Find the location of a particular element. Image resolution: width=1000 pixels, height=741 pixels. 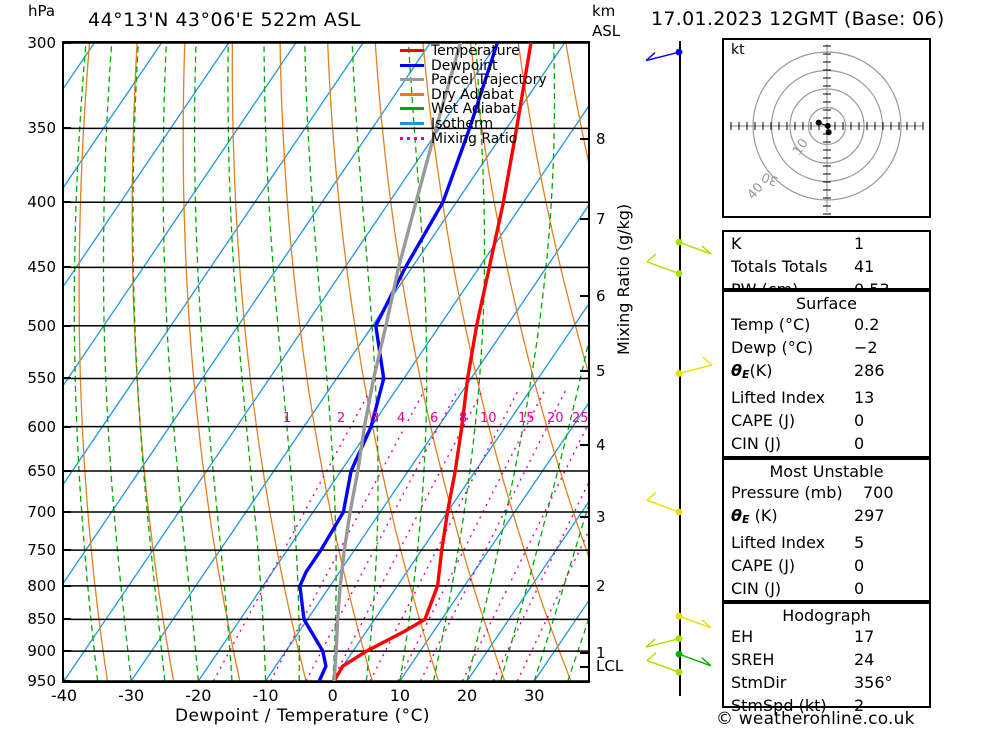

x-tick-label: -10 is located at coordinates (265, 695).